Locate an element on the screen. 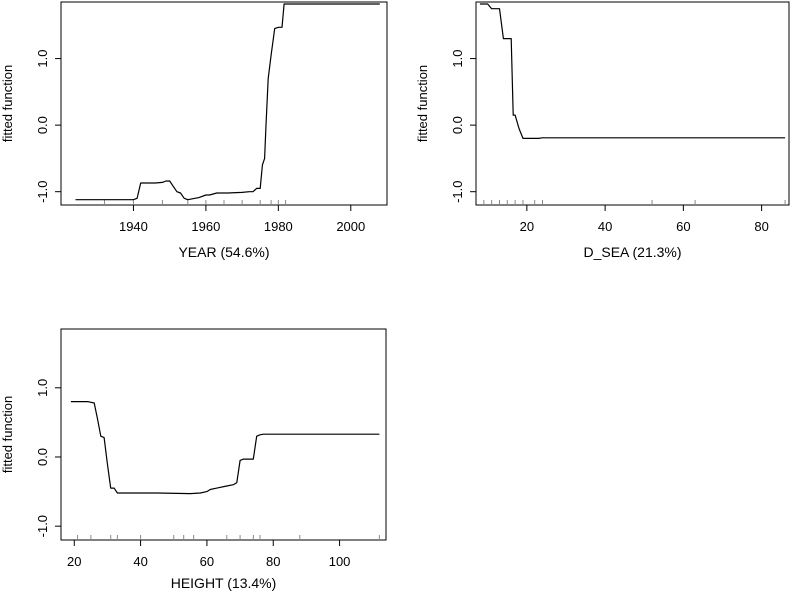 The height and width of the screenshot is (597, 803). x-tick-label: 1980 is located at coordinates (278, 226).